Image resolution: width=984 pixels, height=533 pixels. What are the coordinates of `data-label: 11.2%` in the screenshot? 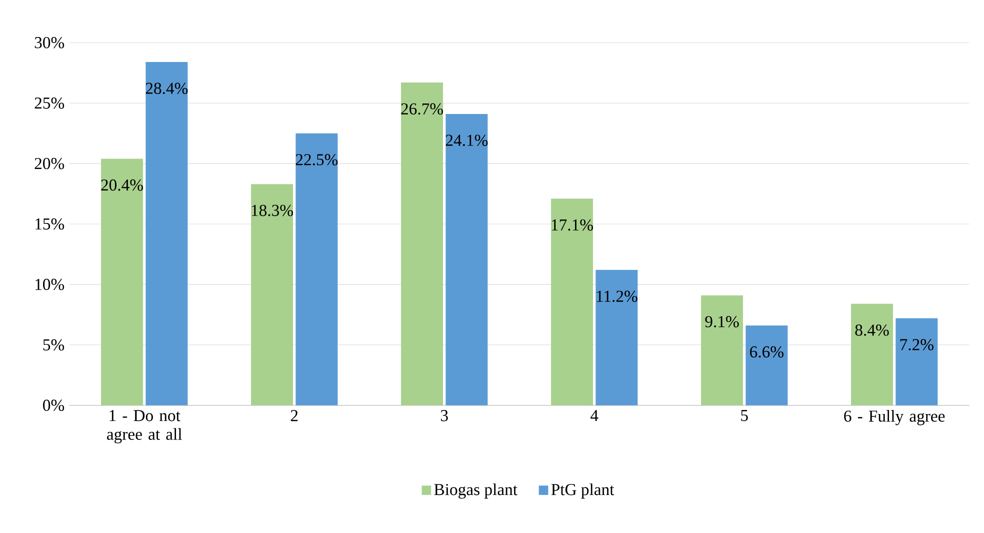 It's located at (617, 296).